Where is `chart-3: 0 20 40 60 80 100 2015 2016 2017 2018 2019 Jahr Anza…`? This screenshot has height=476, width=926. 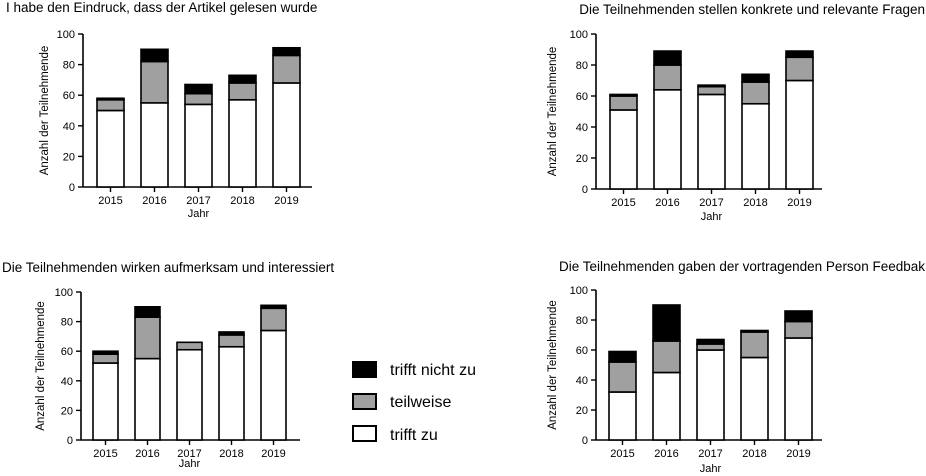 chart-3: 0 20 40 60 80 100 2015 2016 2017 2018 2019 Jahr Anza… is located at coordinates (167, 378).